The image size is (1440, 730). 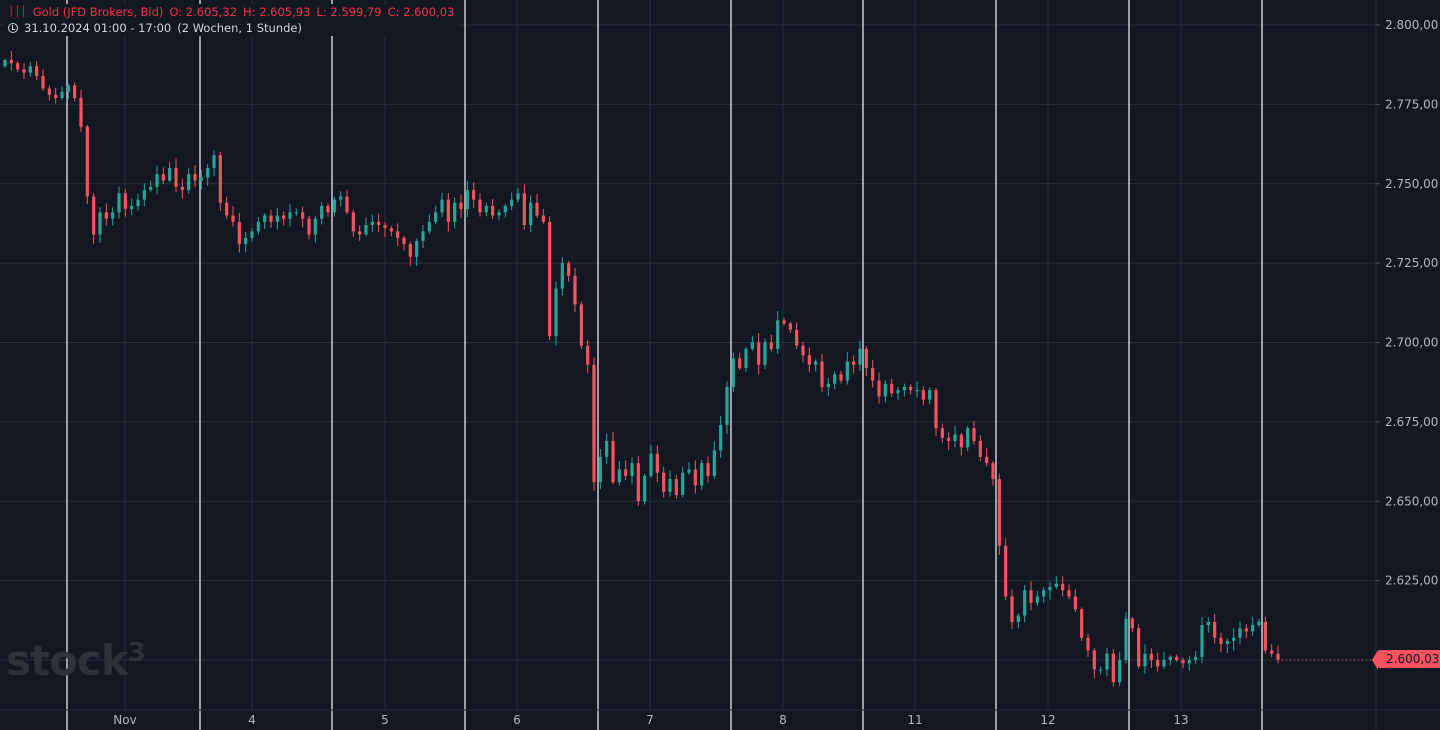 I want to click on x-tick-label: 5, so click(x=385, y=720).